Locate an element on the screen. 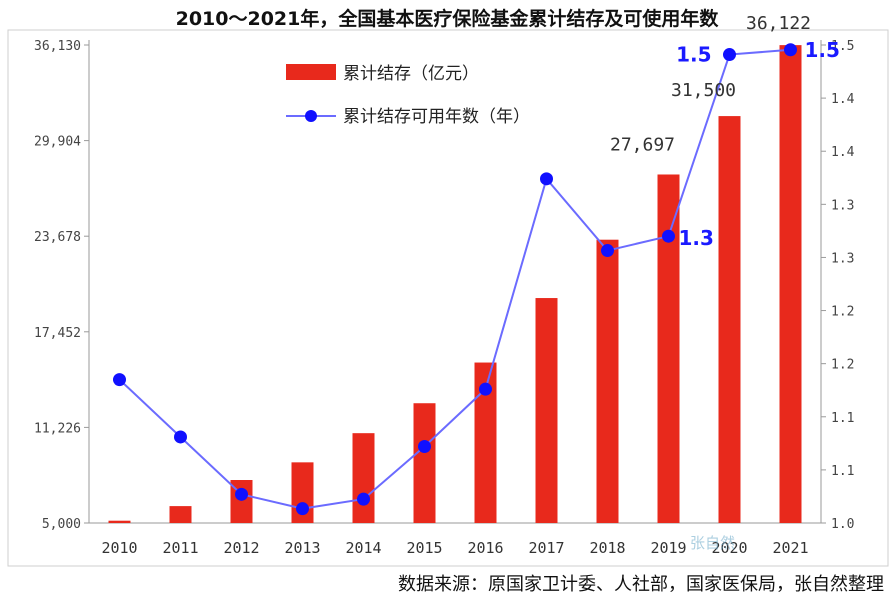  legend: 累计结存（亿元） 累计结存可用年数（年） is located at coordinates (408, 95).